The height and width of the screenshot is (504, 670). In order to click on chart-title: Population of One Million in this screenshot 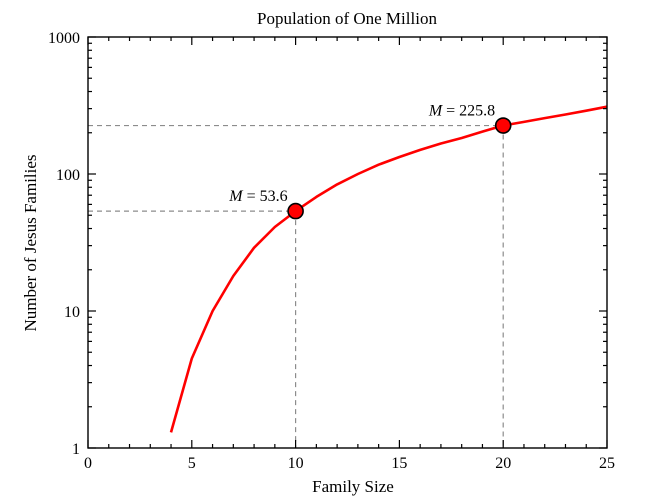, I will do `click(347, 18)`.